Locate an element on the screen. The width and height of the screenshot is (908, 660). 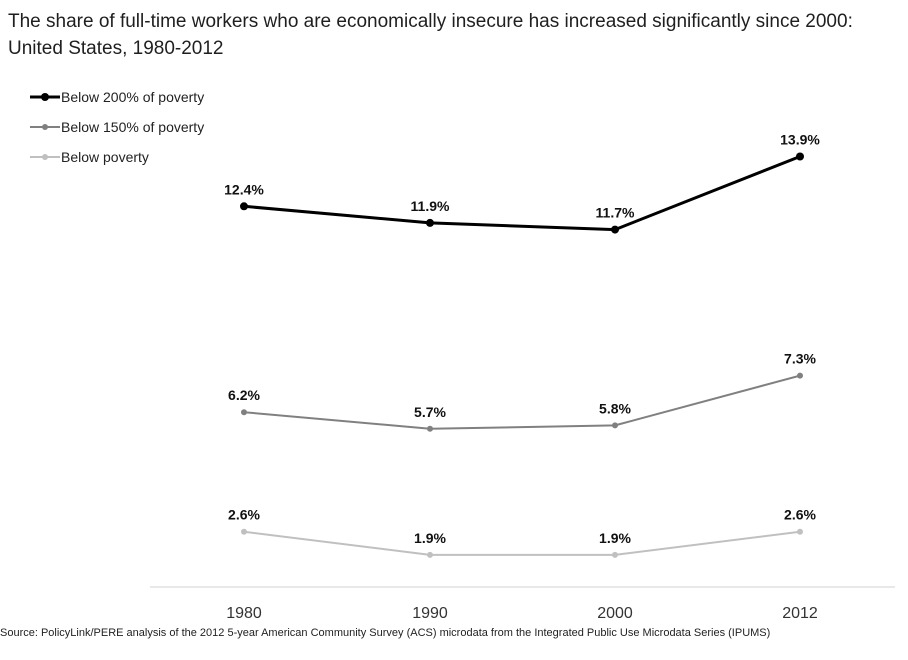
data-point-below-200-of-poverty-1980 is located at coordinates (244, 206).